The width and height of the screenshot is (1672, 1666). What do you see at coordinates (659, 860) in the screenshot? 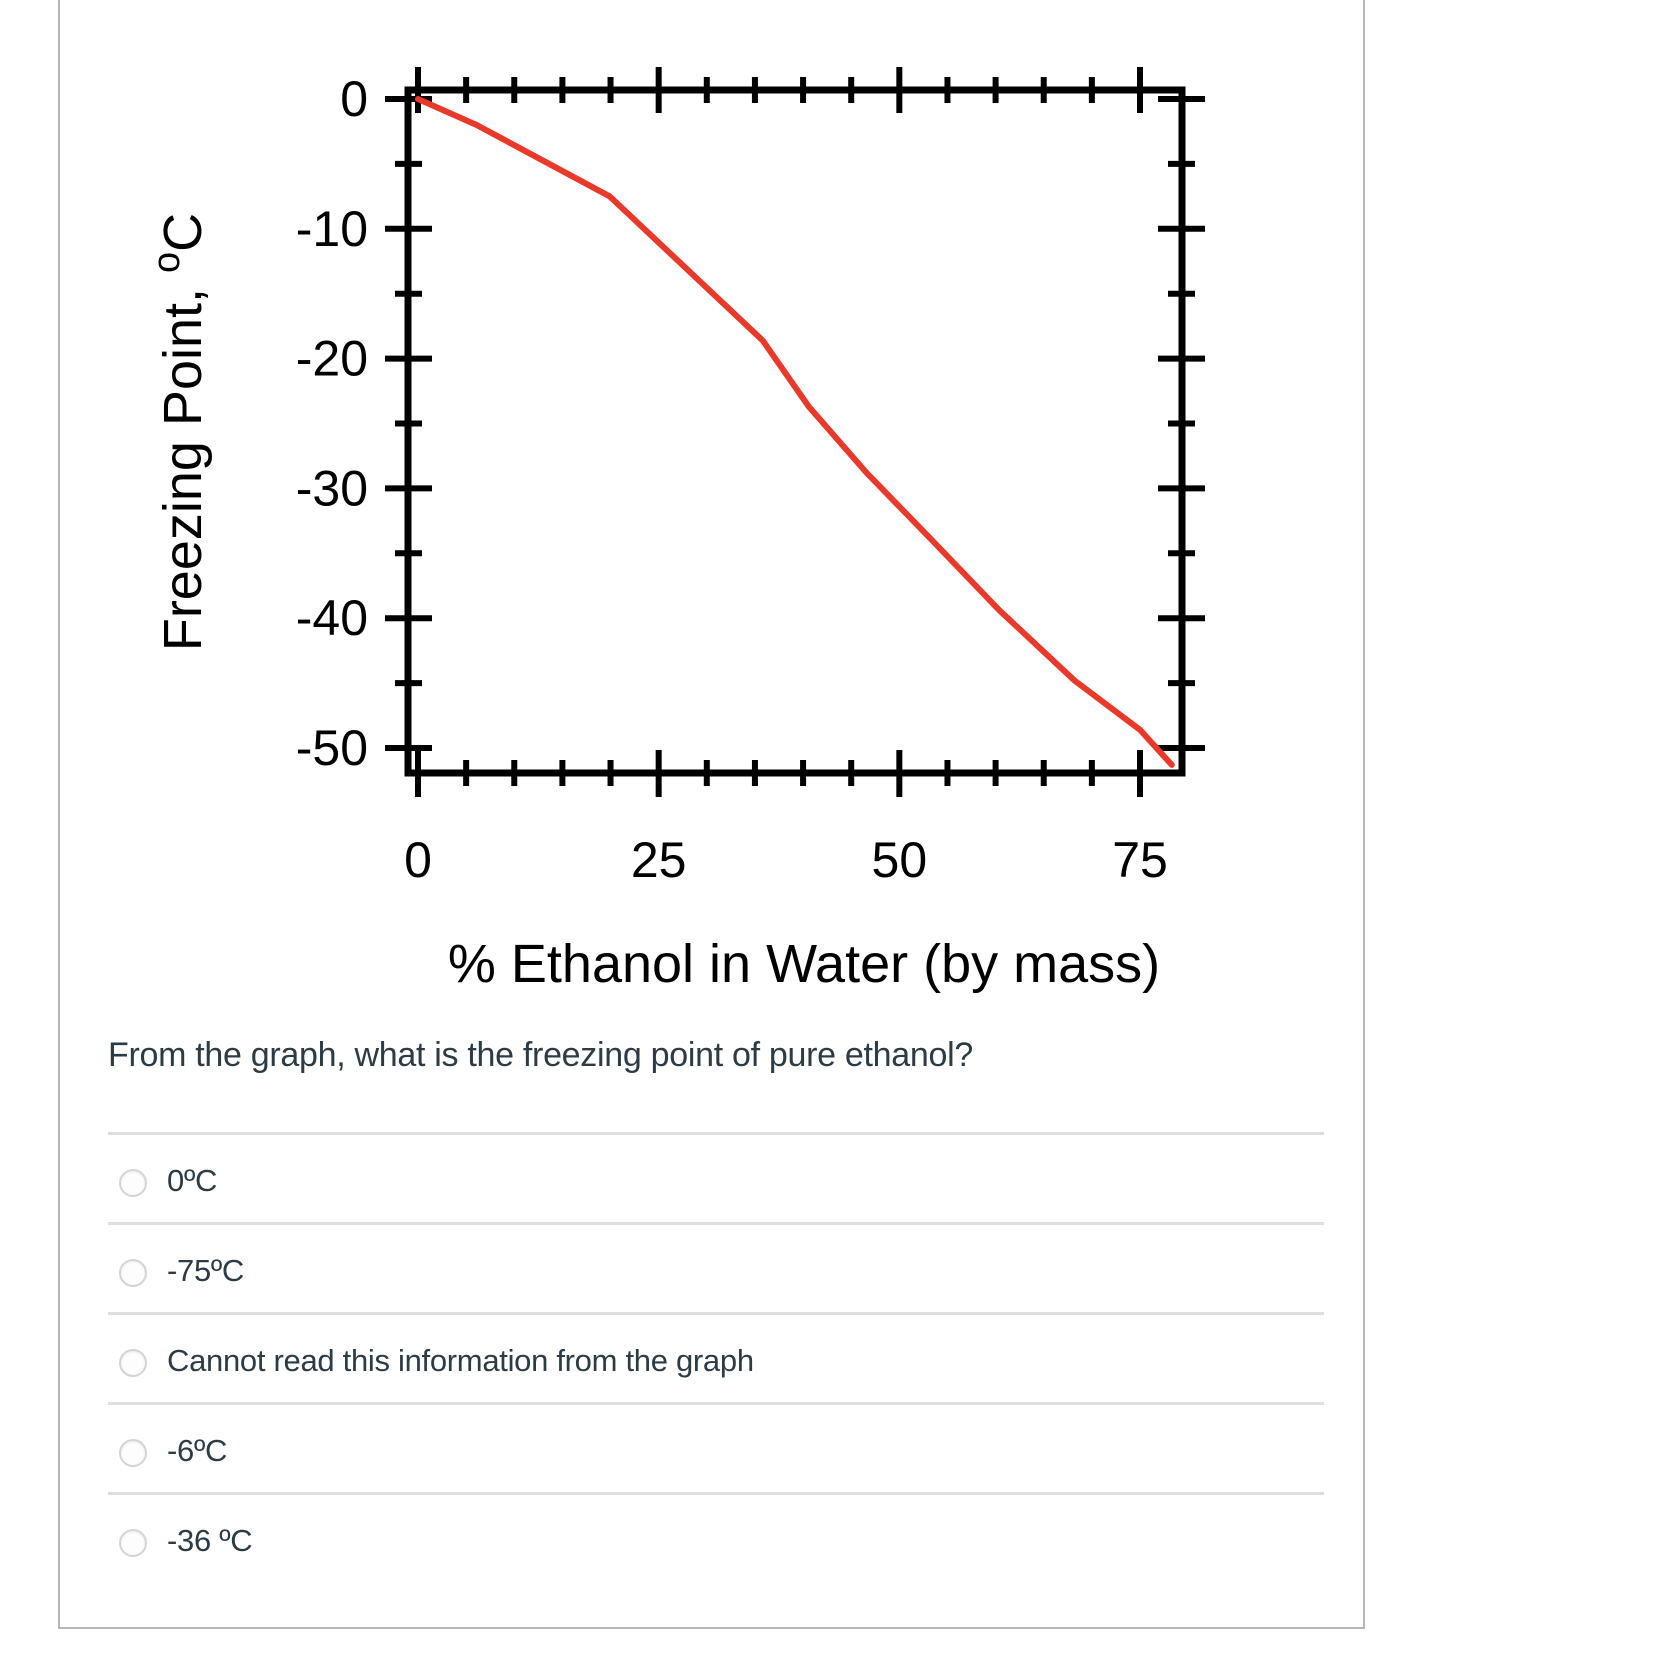
I see `x-tick-label: 25` at bounding box center [659, 860].